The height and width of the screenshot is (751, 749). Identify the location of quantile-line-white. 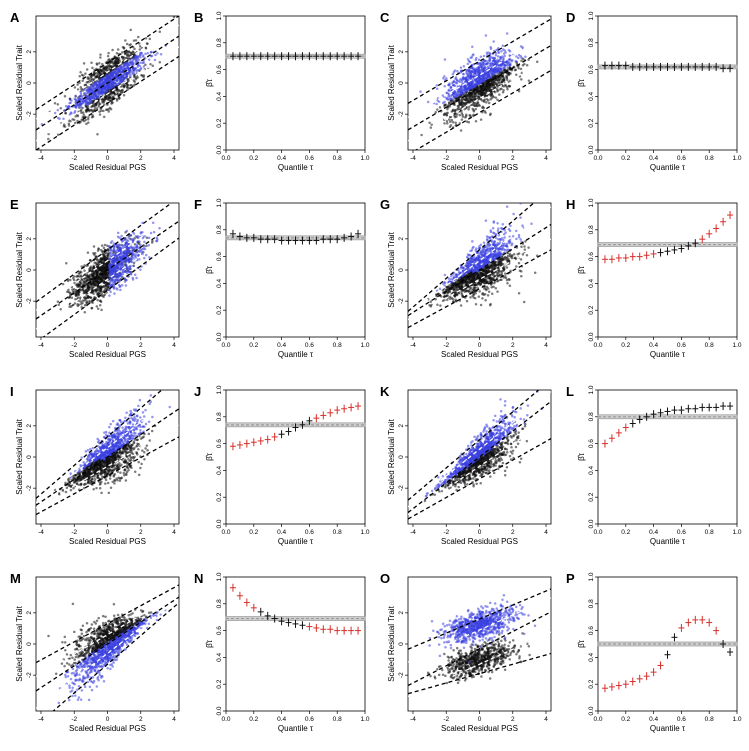
(107, 94).